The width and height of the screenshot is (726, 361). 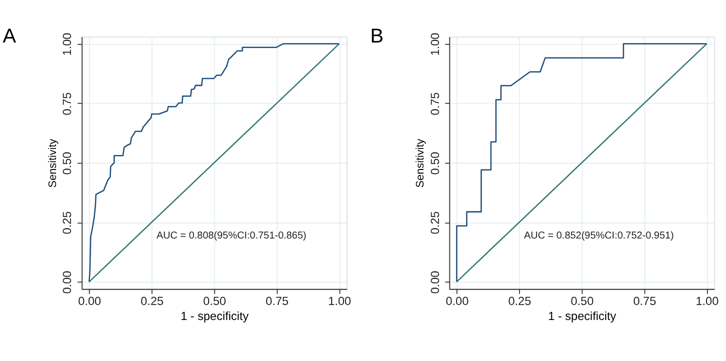 What do you see at coordinates (9, 36) in the screenshot?
I see `chart-title: A` at bounding box center [9, 36].